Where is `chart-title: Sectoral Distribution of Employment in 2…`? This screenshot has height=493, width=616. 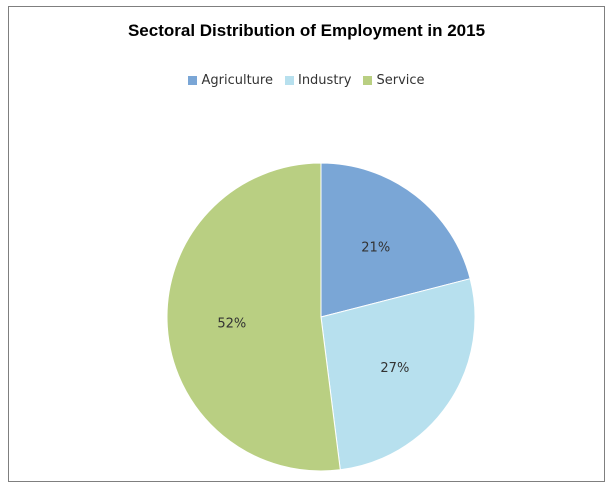
chart-title: Sectoral Distribution of Employment in 2… is located at coordinates (306, 30).